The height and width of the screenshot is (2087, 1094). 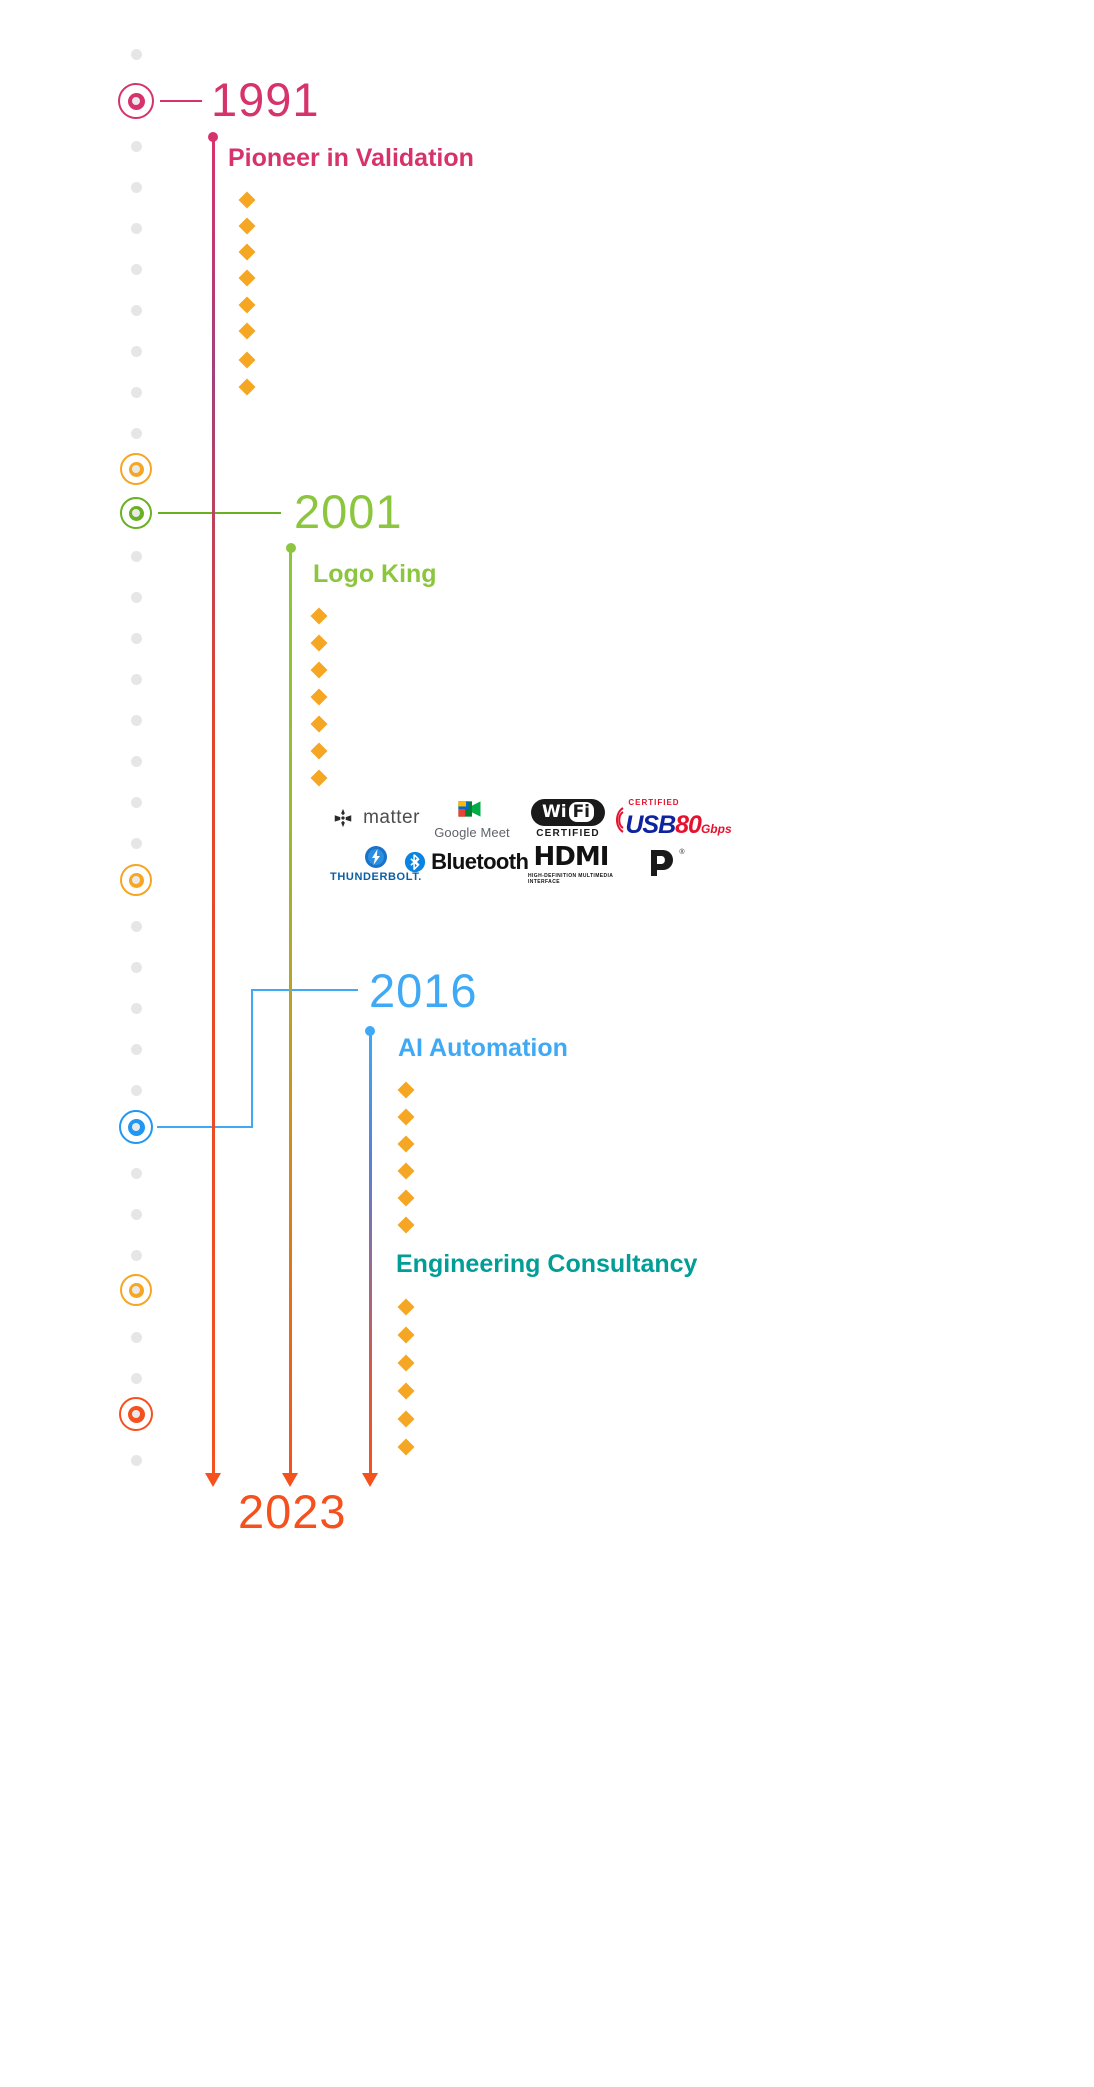 I want to click on marker-amber-lower, so click(x=136, y=1290).